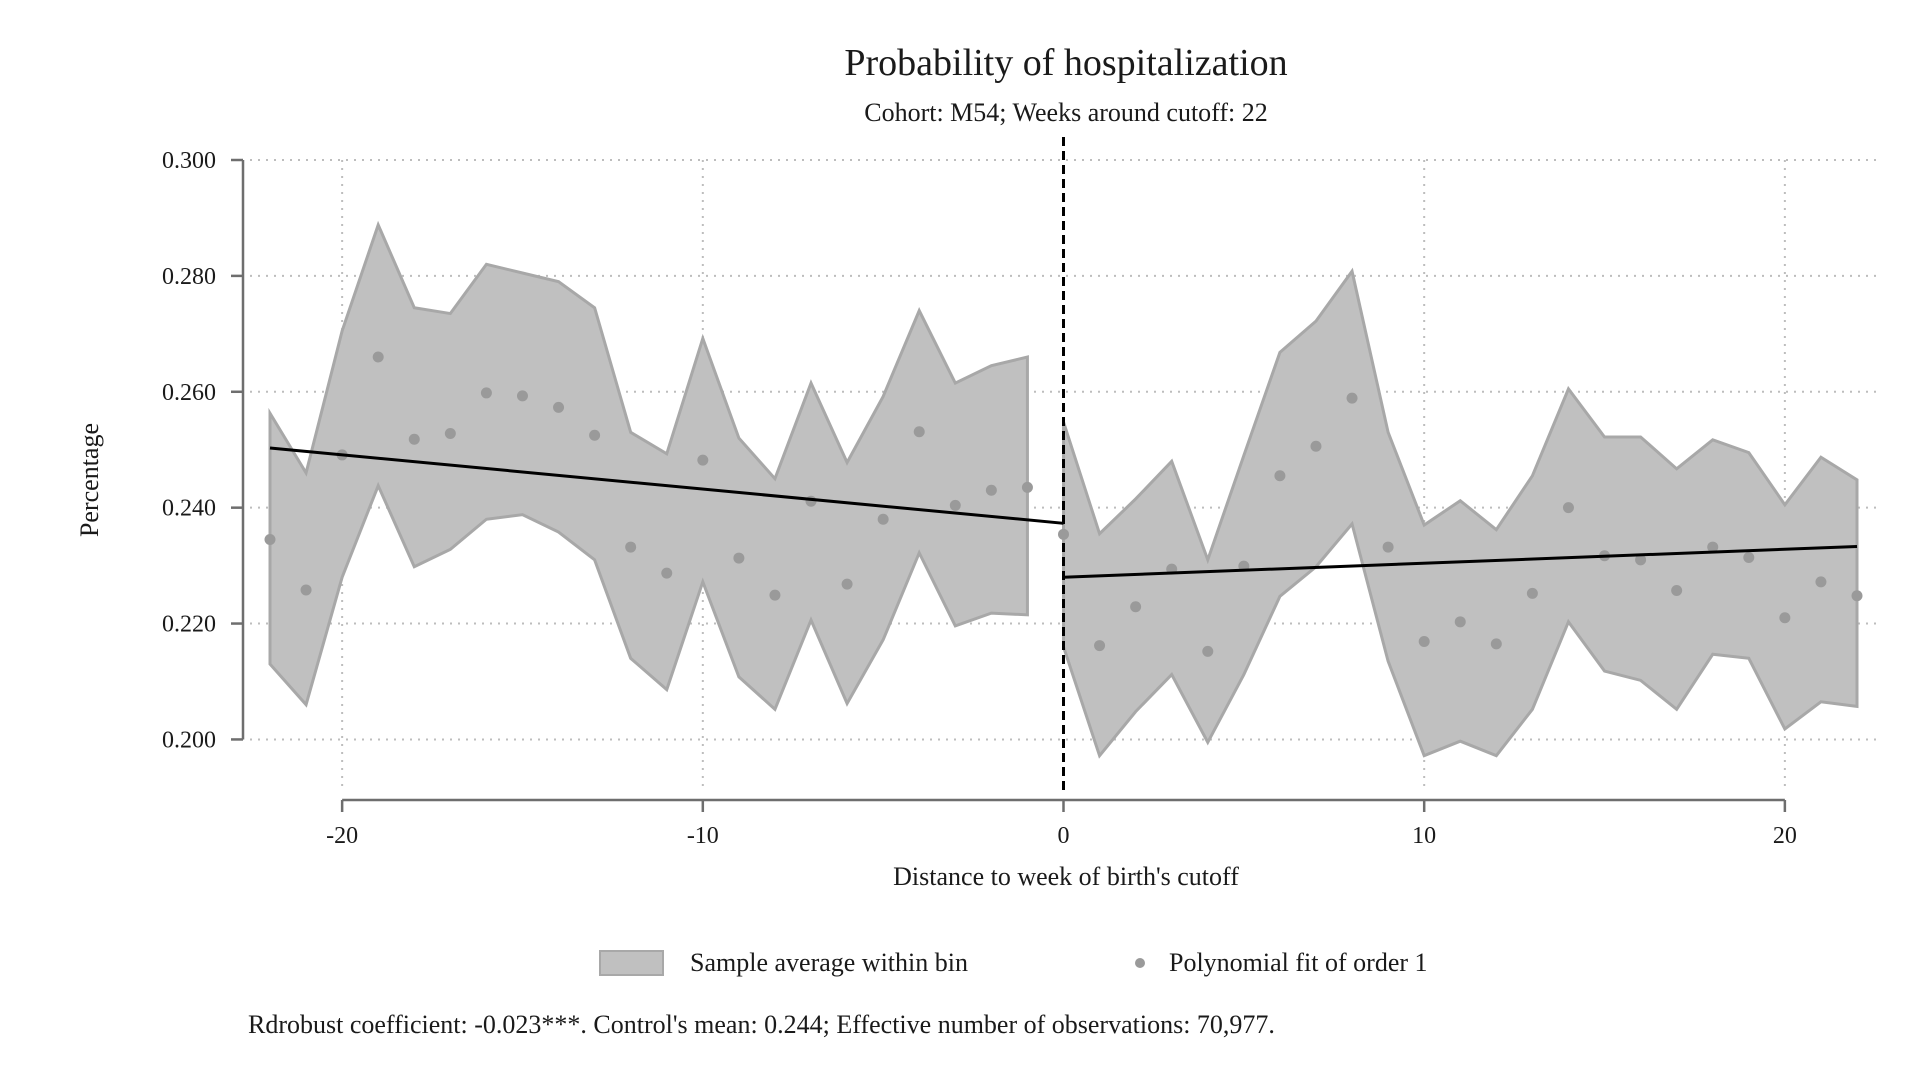 The image size is (1920, 1085). What do you see at coordinates (189, 509) in the screenshot?
I see `y-tick-label: 0.240` at bounding box center [189, 509].